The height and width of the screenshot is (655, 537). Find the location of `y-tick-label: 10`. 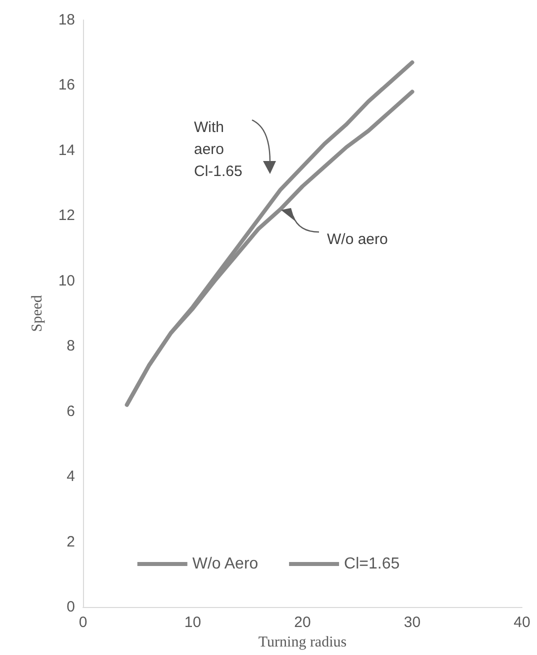

y-tick-label: 10 is located at coordinates (66, 281).